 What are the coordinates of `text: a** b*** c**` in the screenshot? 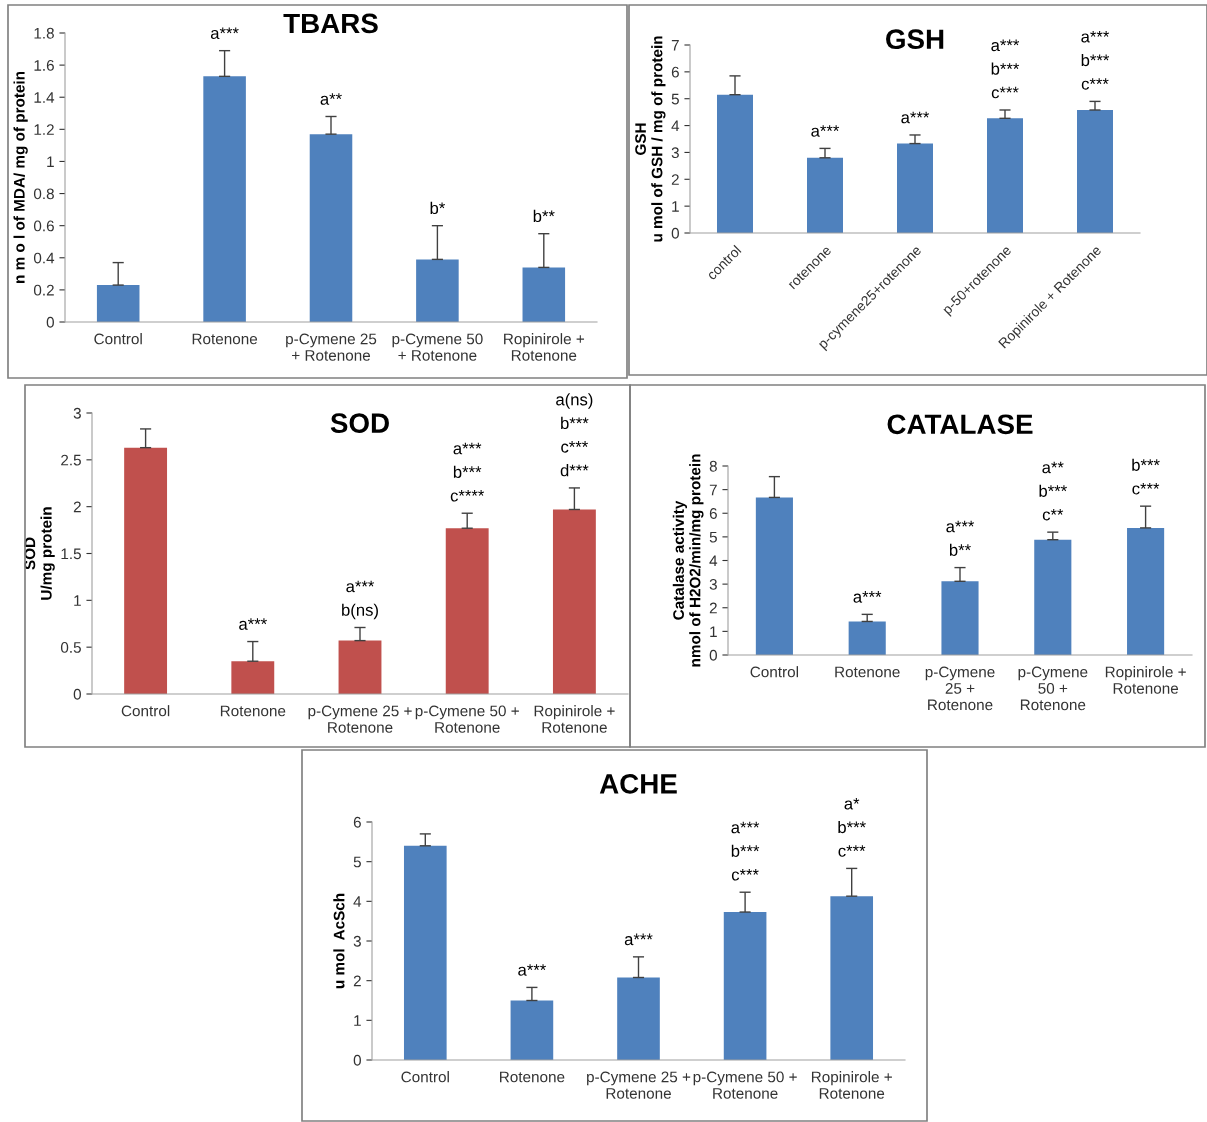 It's located at (1053, 491).